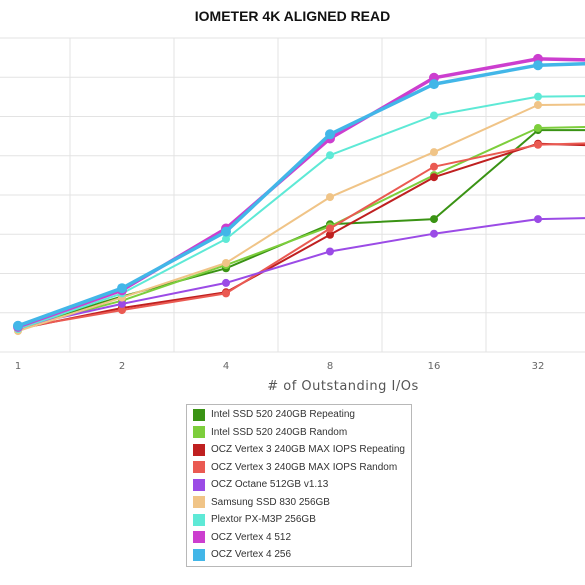 Image resolution: width=585 pixels, height=585 pixels. What do you see at coordinates (292, 16) in the screenshot?
I see `chart-title: IOMETER 4K ALIGNED READ` at bounding box center [292, 16].